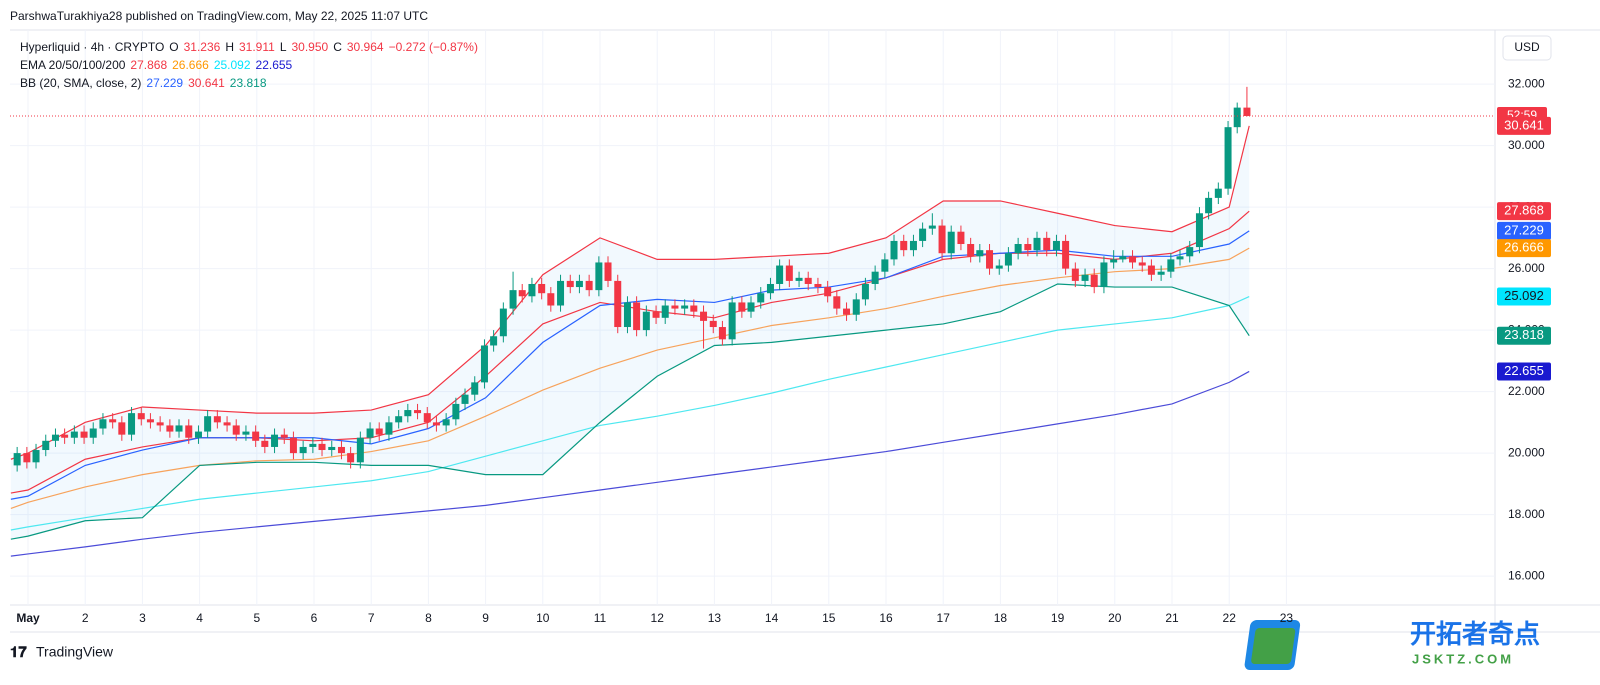 This screenshot has height=685, width=1600. I want to click on legend-item: 26.666, so click(190, 65).